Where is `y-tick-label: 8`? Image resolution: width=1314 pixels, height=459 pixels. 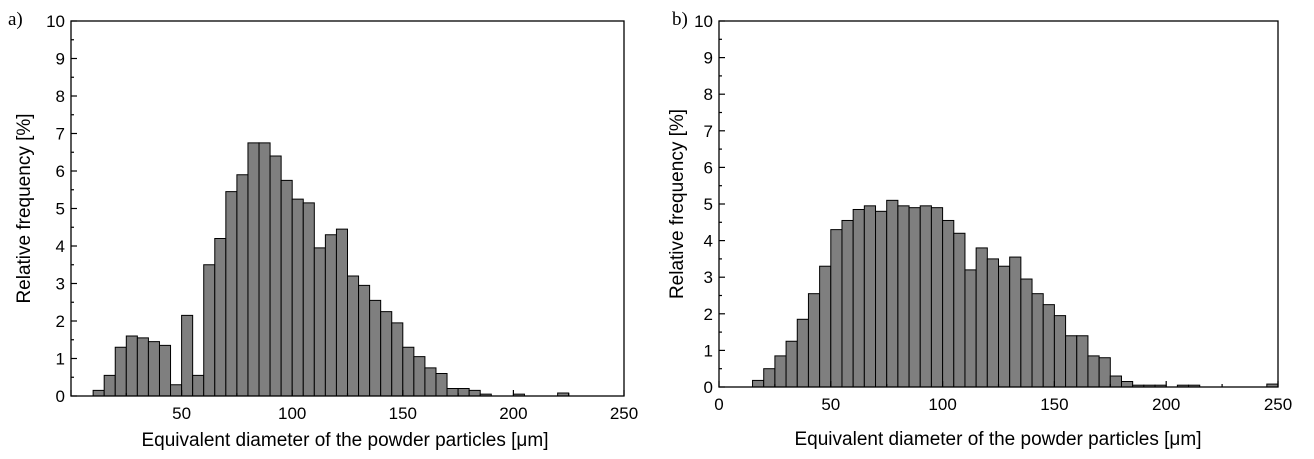
y-tick-label: 8 is located at coordinates (60, 96).